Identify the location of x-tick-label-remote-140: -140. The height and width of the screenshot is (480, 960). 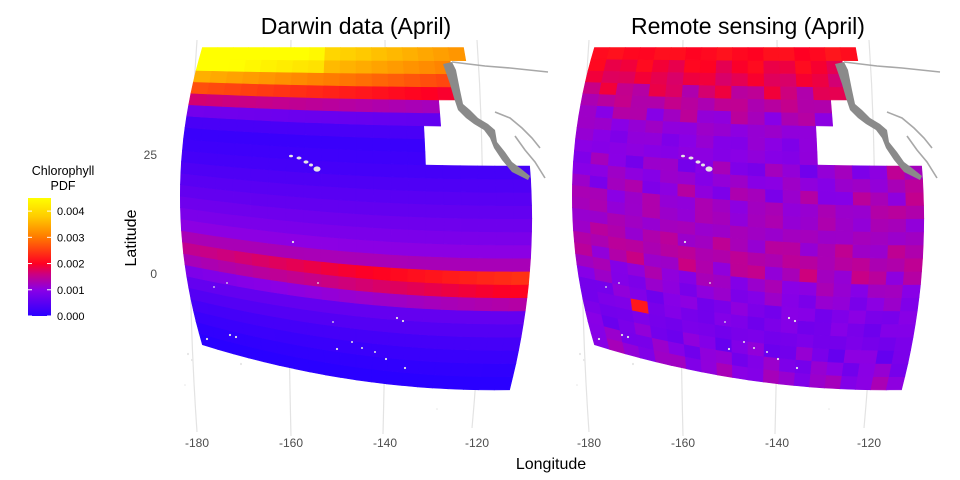
(777, 443).